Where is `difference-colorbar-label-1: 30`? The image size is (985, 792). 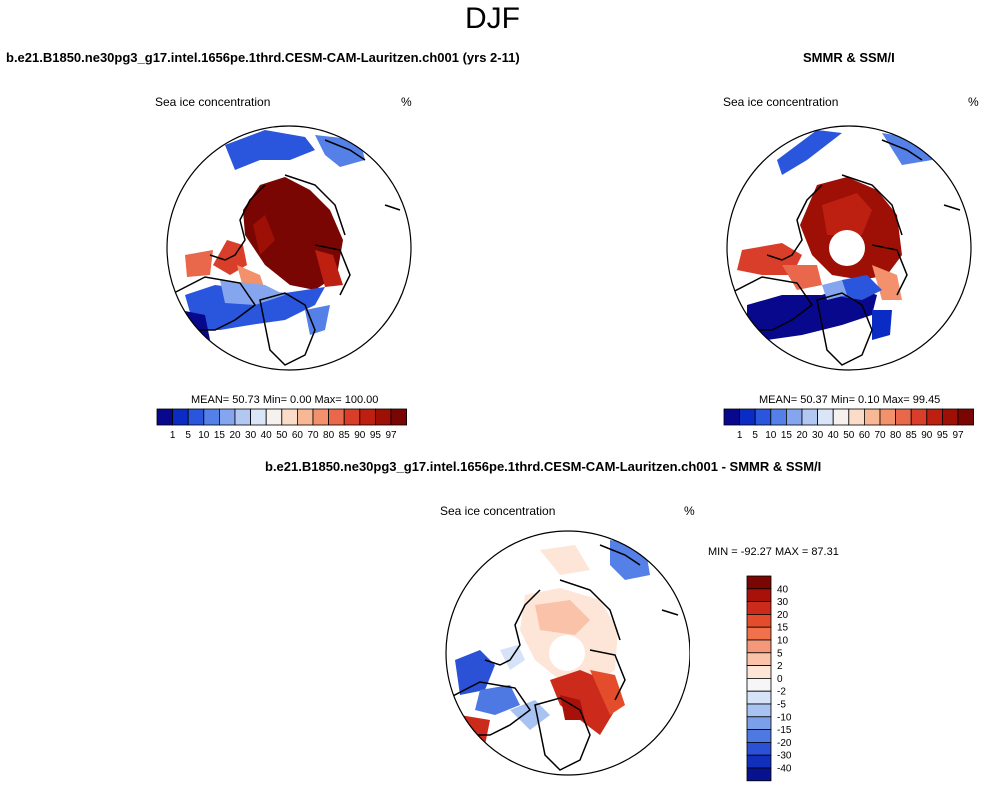
difference-colorbar-label-1: 30 is located at coordinates (783, 602).